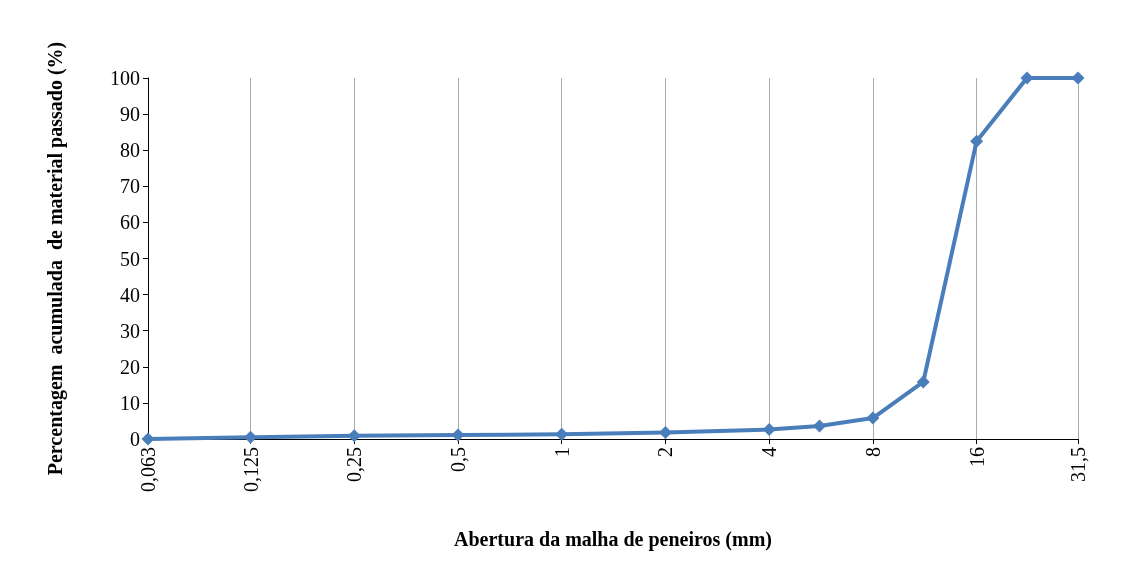 The height and width of the screenshot is (562, 1131). What do you see at coordinates (1078, 464) in the screenshot?
I see `x-tick-label: 31,5` at bounding box center [1078, 464].